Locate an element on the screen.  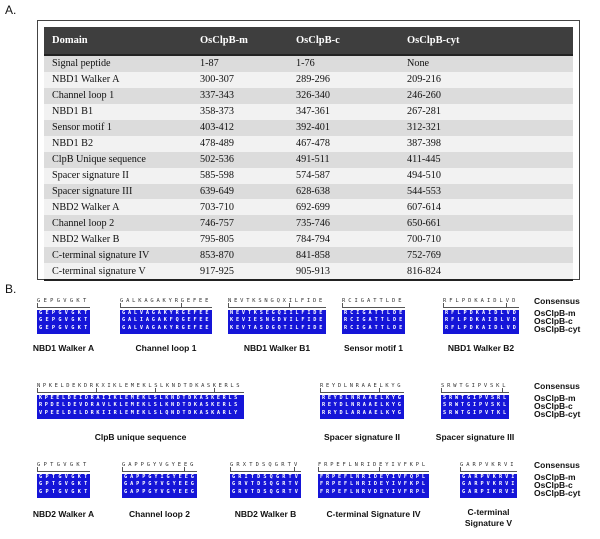
table-cell-domain: NBD2 Walker B is located at coordinates (118, 239).